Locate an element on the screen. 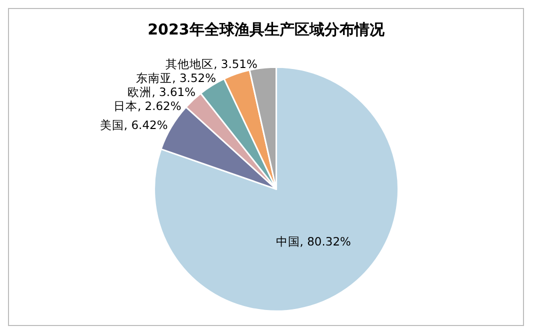 The height and width of the screenshot is (336, 534). slice-label: 东南亚, 3.52% is located at coordinates (176, 77).